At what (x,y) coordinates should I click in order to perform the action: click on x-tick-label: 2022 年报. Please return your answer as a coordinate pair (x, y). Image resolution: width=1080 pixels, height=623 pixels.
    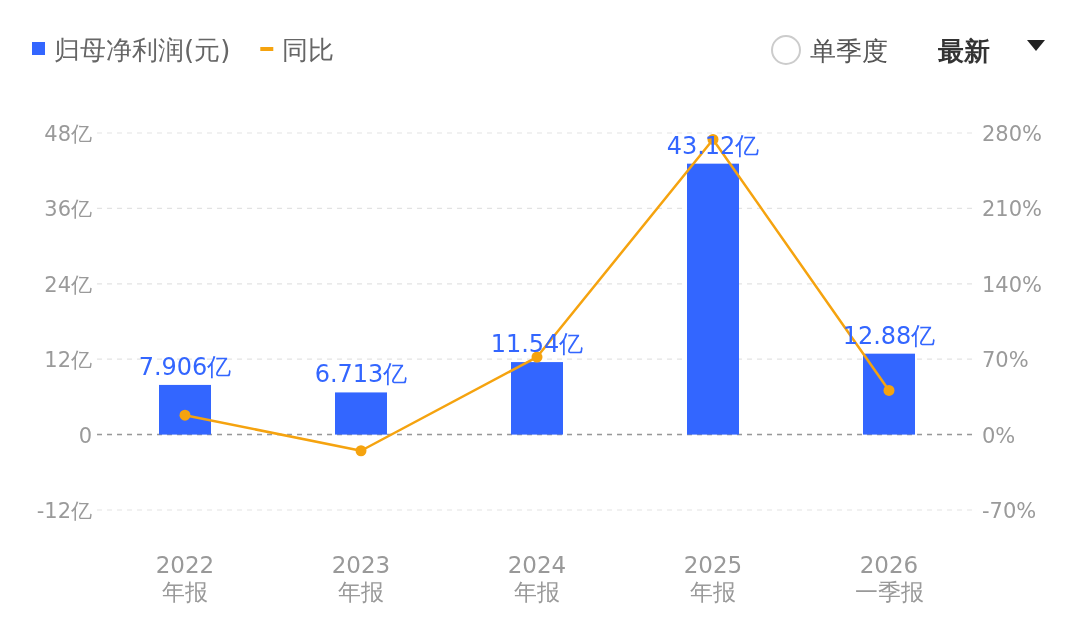
    Looking at the image, I should click on (185, 578).